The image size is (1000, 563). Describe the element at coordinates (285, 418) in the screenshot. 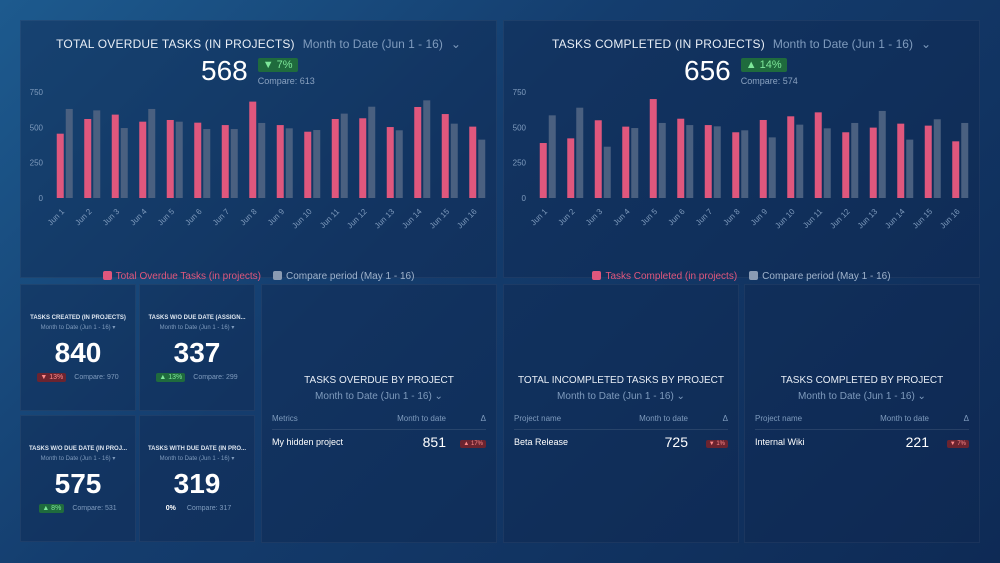

I see `column-header: Metrics` at that location.